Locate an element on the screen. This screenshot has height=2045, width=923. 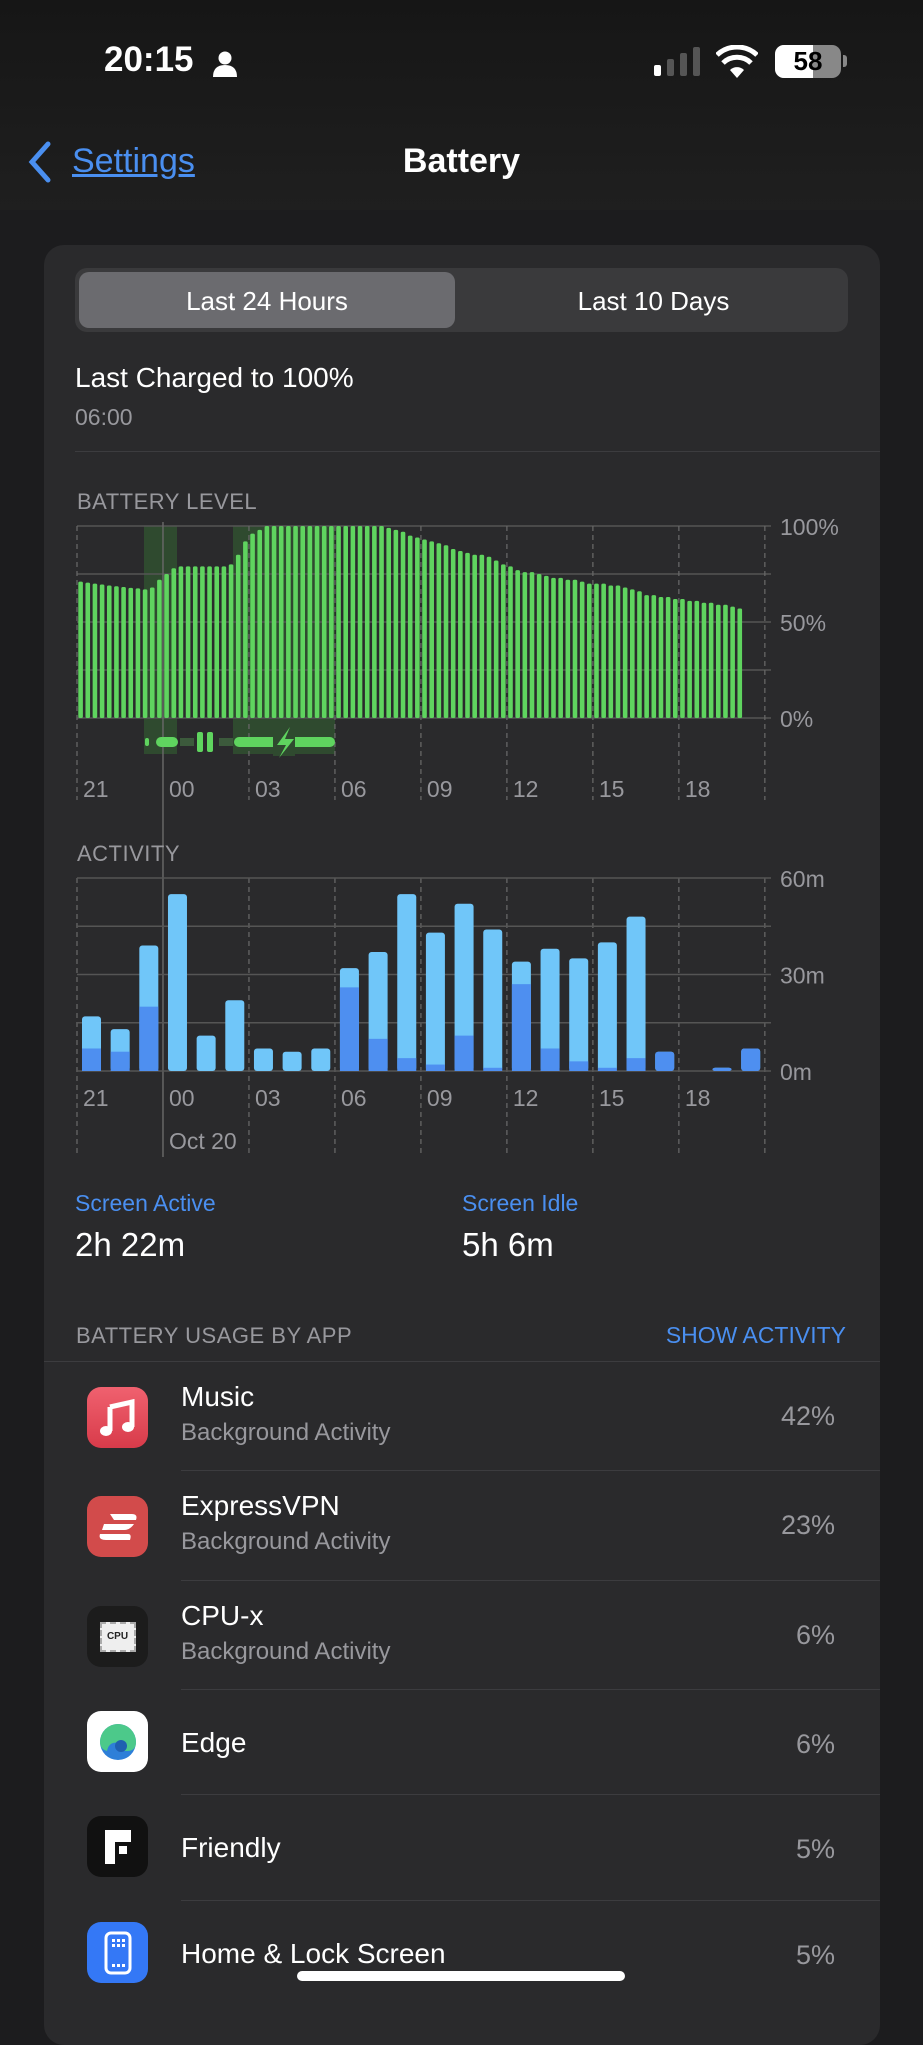
x-tick-label: 15 is located at coordinates (612, 1098).